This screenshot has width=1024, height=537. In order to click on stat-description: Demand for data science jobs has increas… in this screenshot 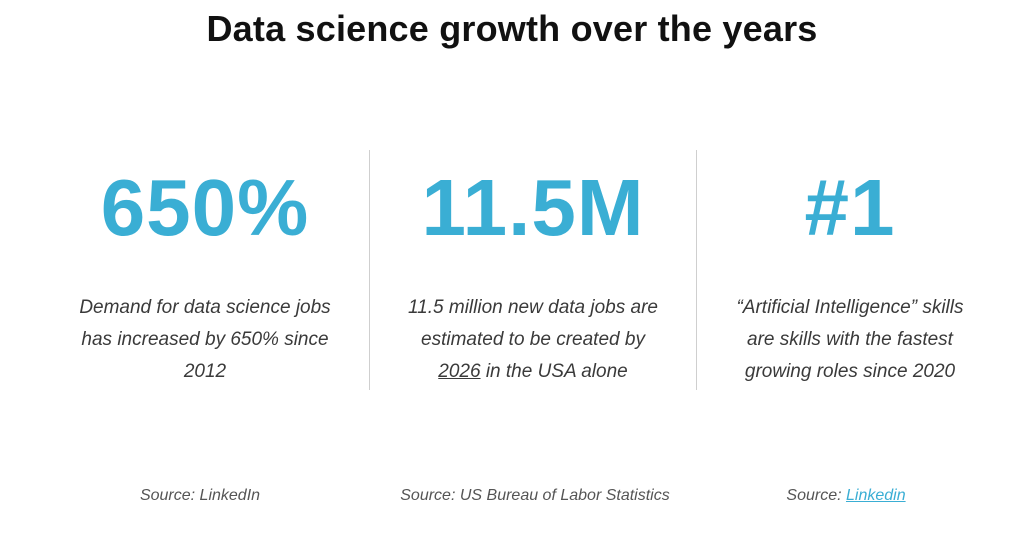, I will do `click(205, 340)`.